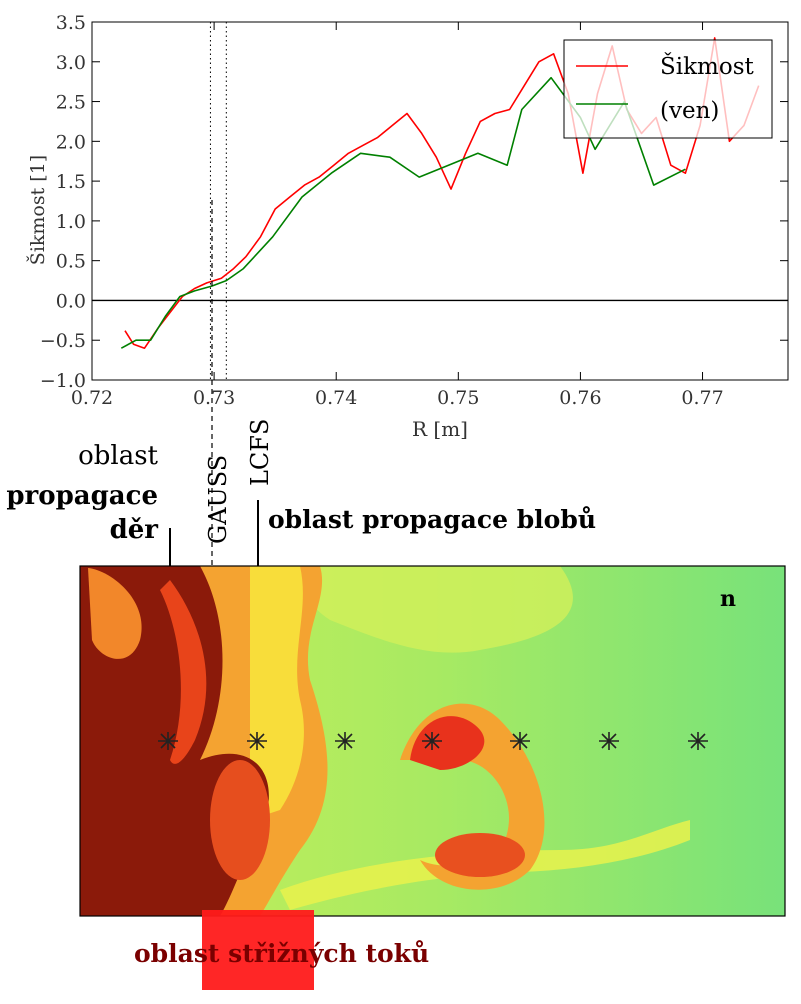 The image size is (801, 1004). Describe the element at coordinates (118, 456) in the screenshot. I see `holes-label-line1: oblast` at that location.